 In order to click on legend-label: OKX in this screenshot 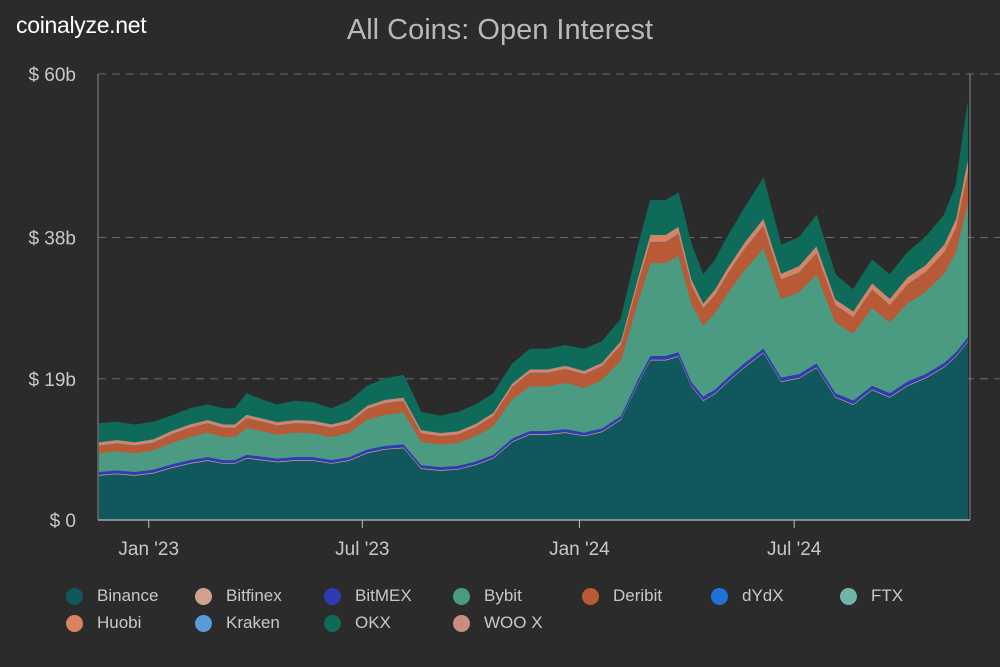, I will do `click(373, 622)`.